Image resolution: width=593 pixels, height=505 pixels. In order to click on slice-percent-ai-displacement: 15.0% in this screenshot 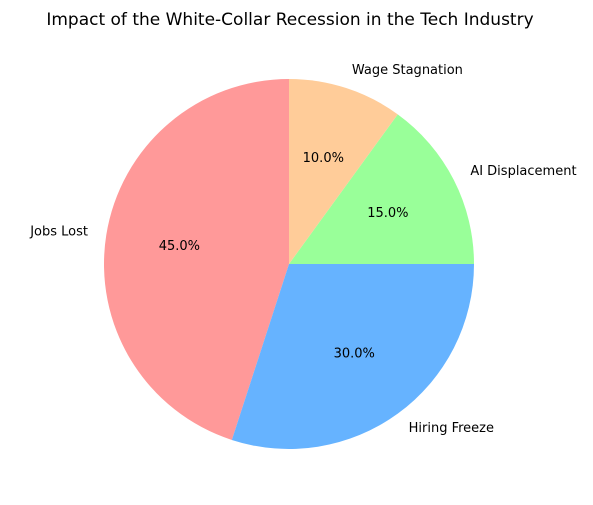, I will do `click(387, 213)`.